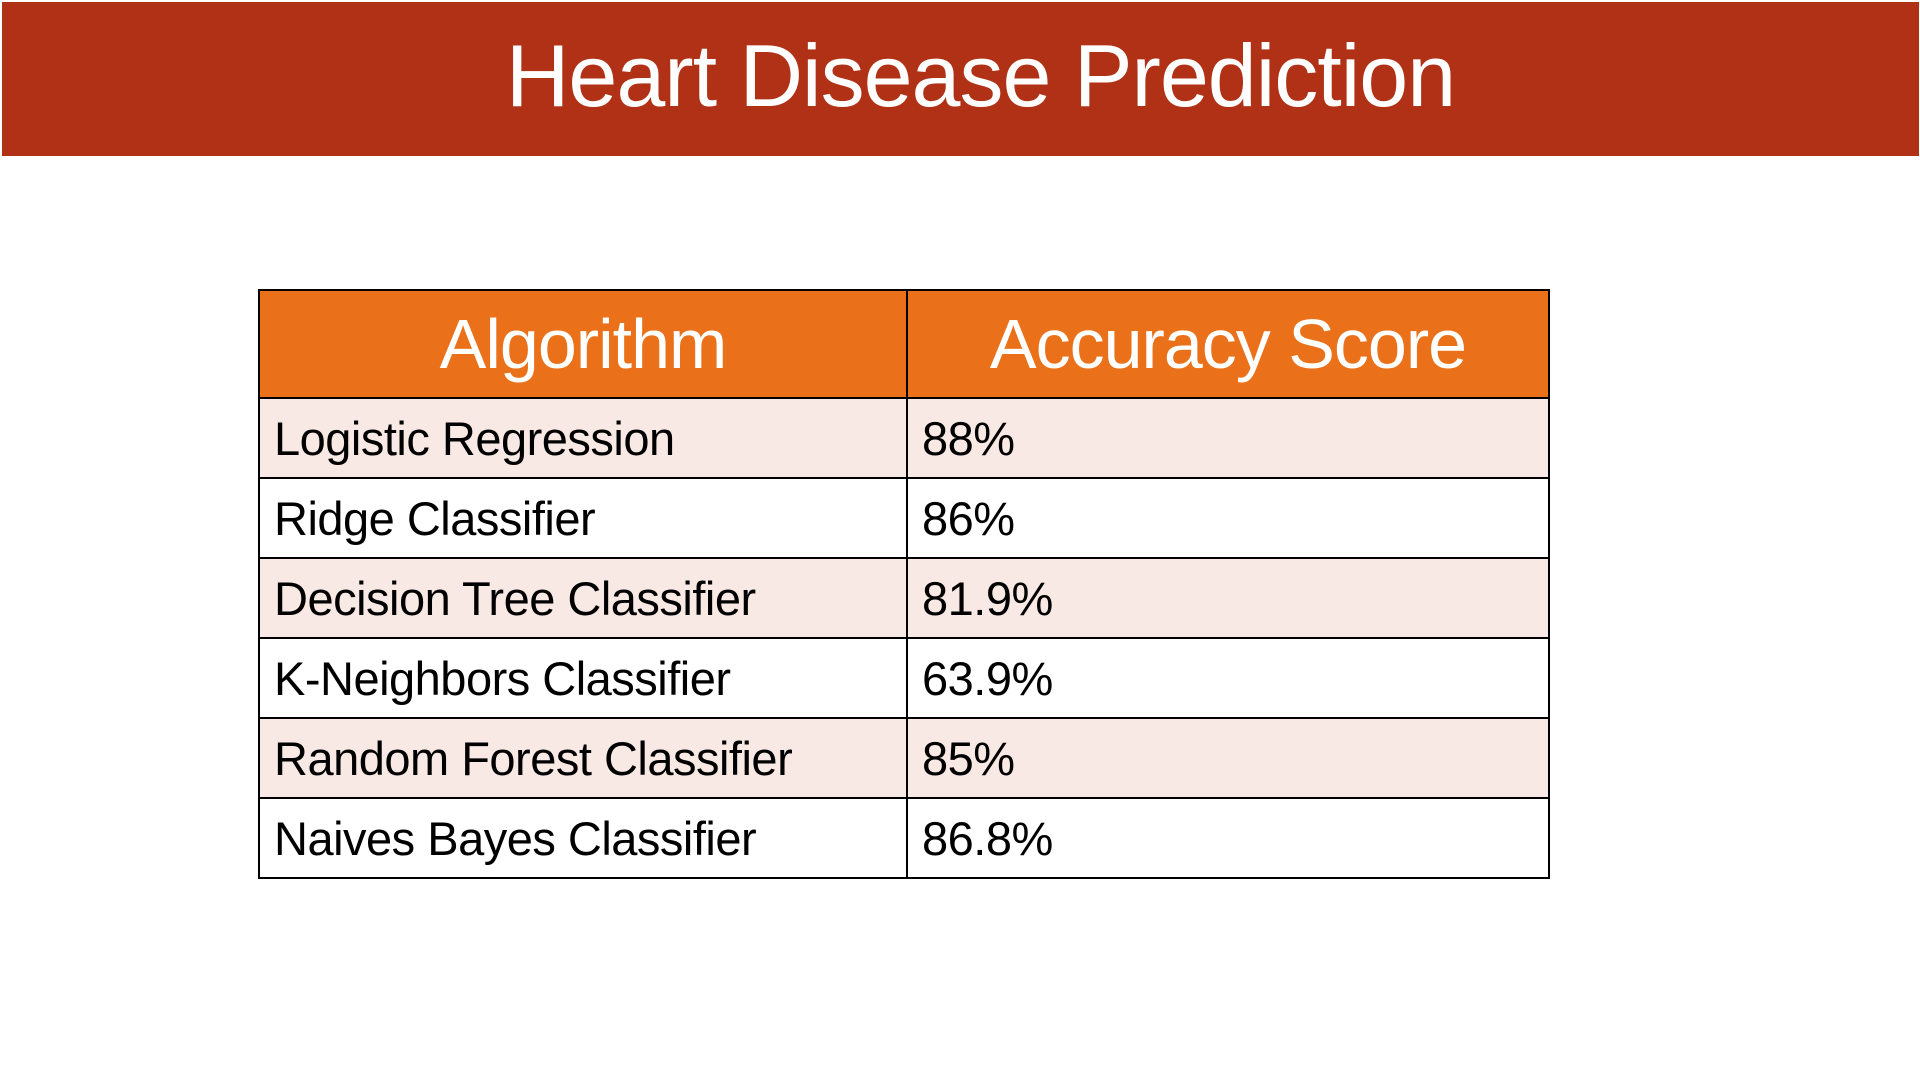 This screenshot has height=1080, width=1920. Describe the element at coordinates (583, 838) in the screenshot. I see `algorithm-cell: Naives Bayes Classifier` at that location.